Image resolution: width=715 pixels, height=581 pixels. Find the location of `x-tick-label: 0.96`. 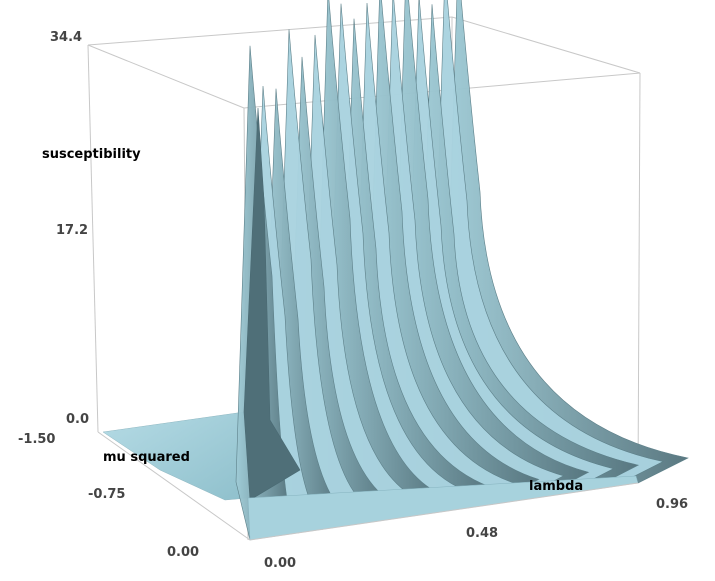

x-tick-label: 0.96 is located at coordinates (672, 504).